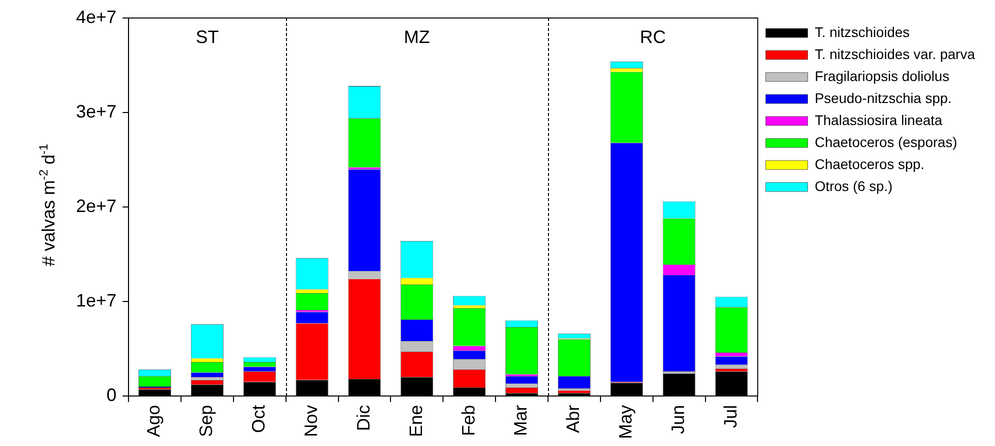 The height and width of the screenshot is (446, 995). What do you see at coordinates (853, 186) in the screenshot?
I see `legend-label: Otros (6 sp.)` at bounding box center [853, 186].